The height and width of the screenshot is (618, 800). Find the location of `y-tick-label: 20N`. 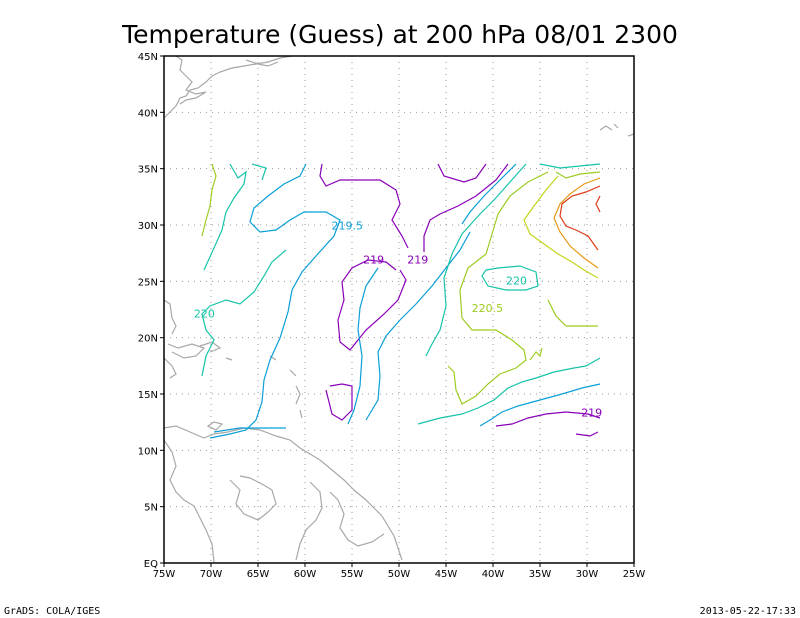

y-tick-label: 20N is located at coordinates (148, 339).